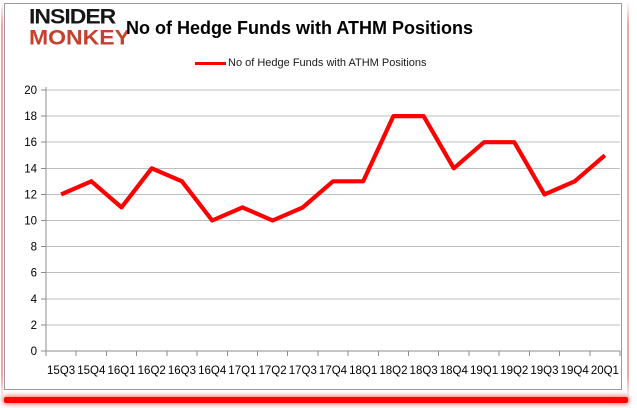  What do you see at coordinates (30, 143) in the screenshot?
I see `y-tick-label-16: 16` at bounding box center [30, 143].